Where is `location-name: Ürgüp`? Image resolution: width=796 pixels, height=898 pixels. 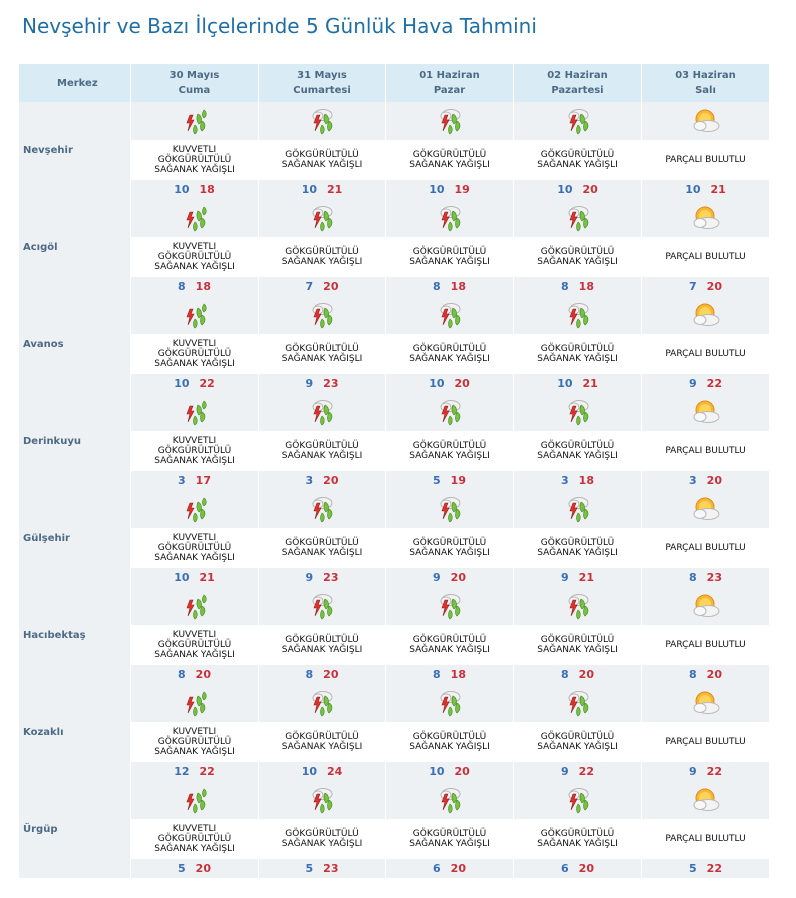
location-name: Ürgüp is located at coordinates (74, 829).